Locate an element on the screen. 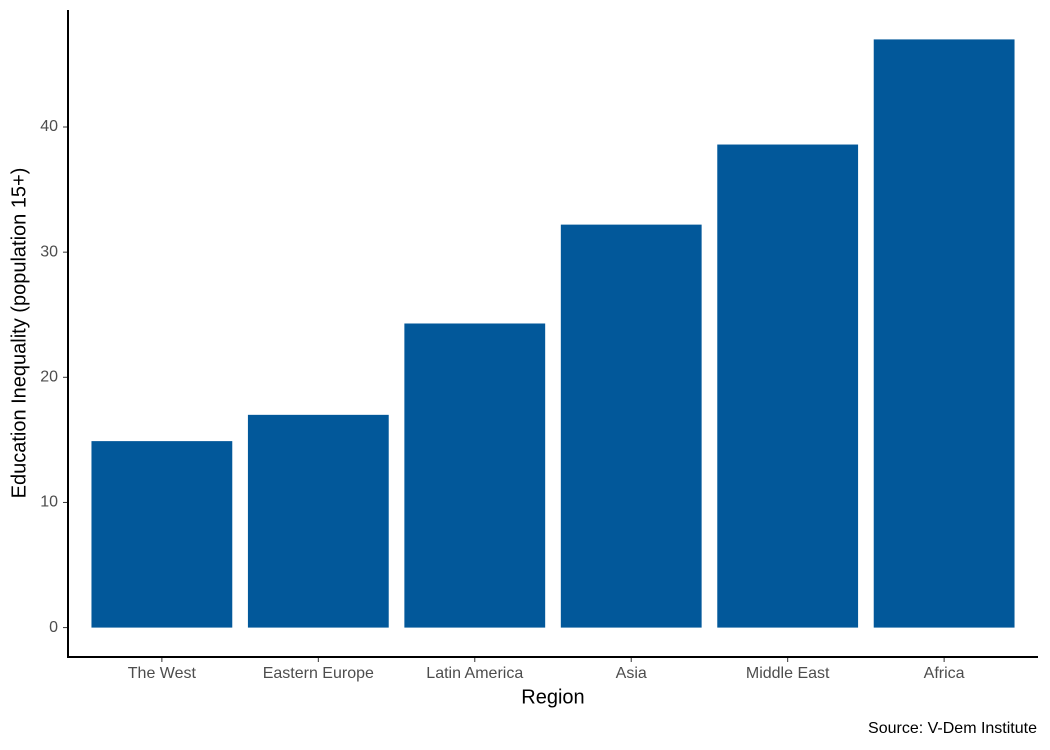 The image size is (1050, 750). x-tick-label: Asia is located at coordinates (631, 673).